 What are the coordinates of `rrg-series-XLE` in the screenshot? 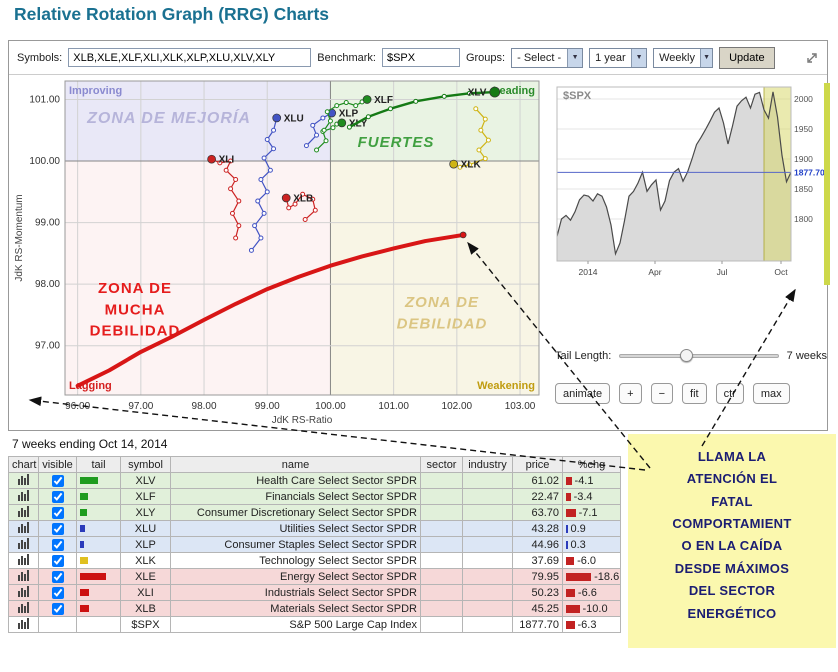 It's located at (271, 309).